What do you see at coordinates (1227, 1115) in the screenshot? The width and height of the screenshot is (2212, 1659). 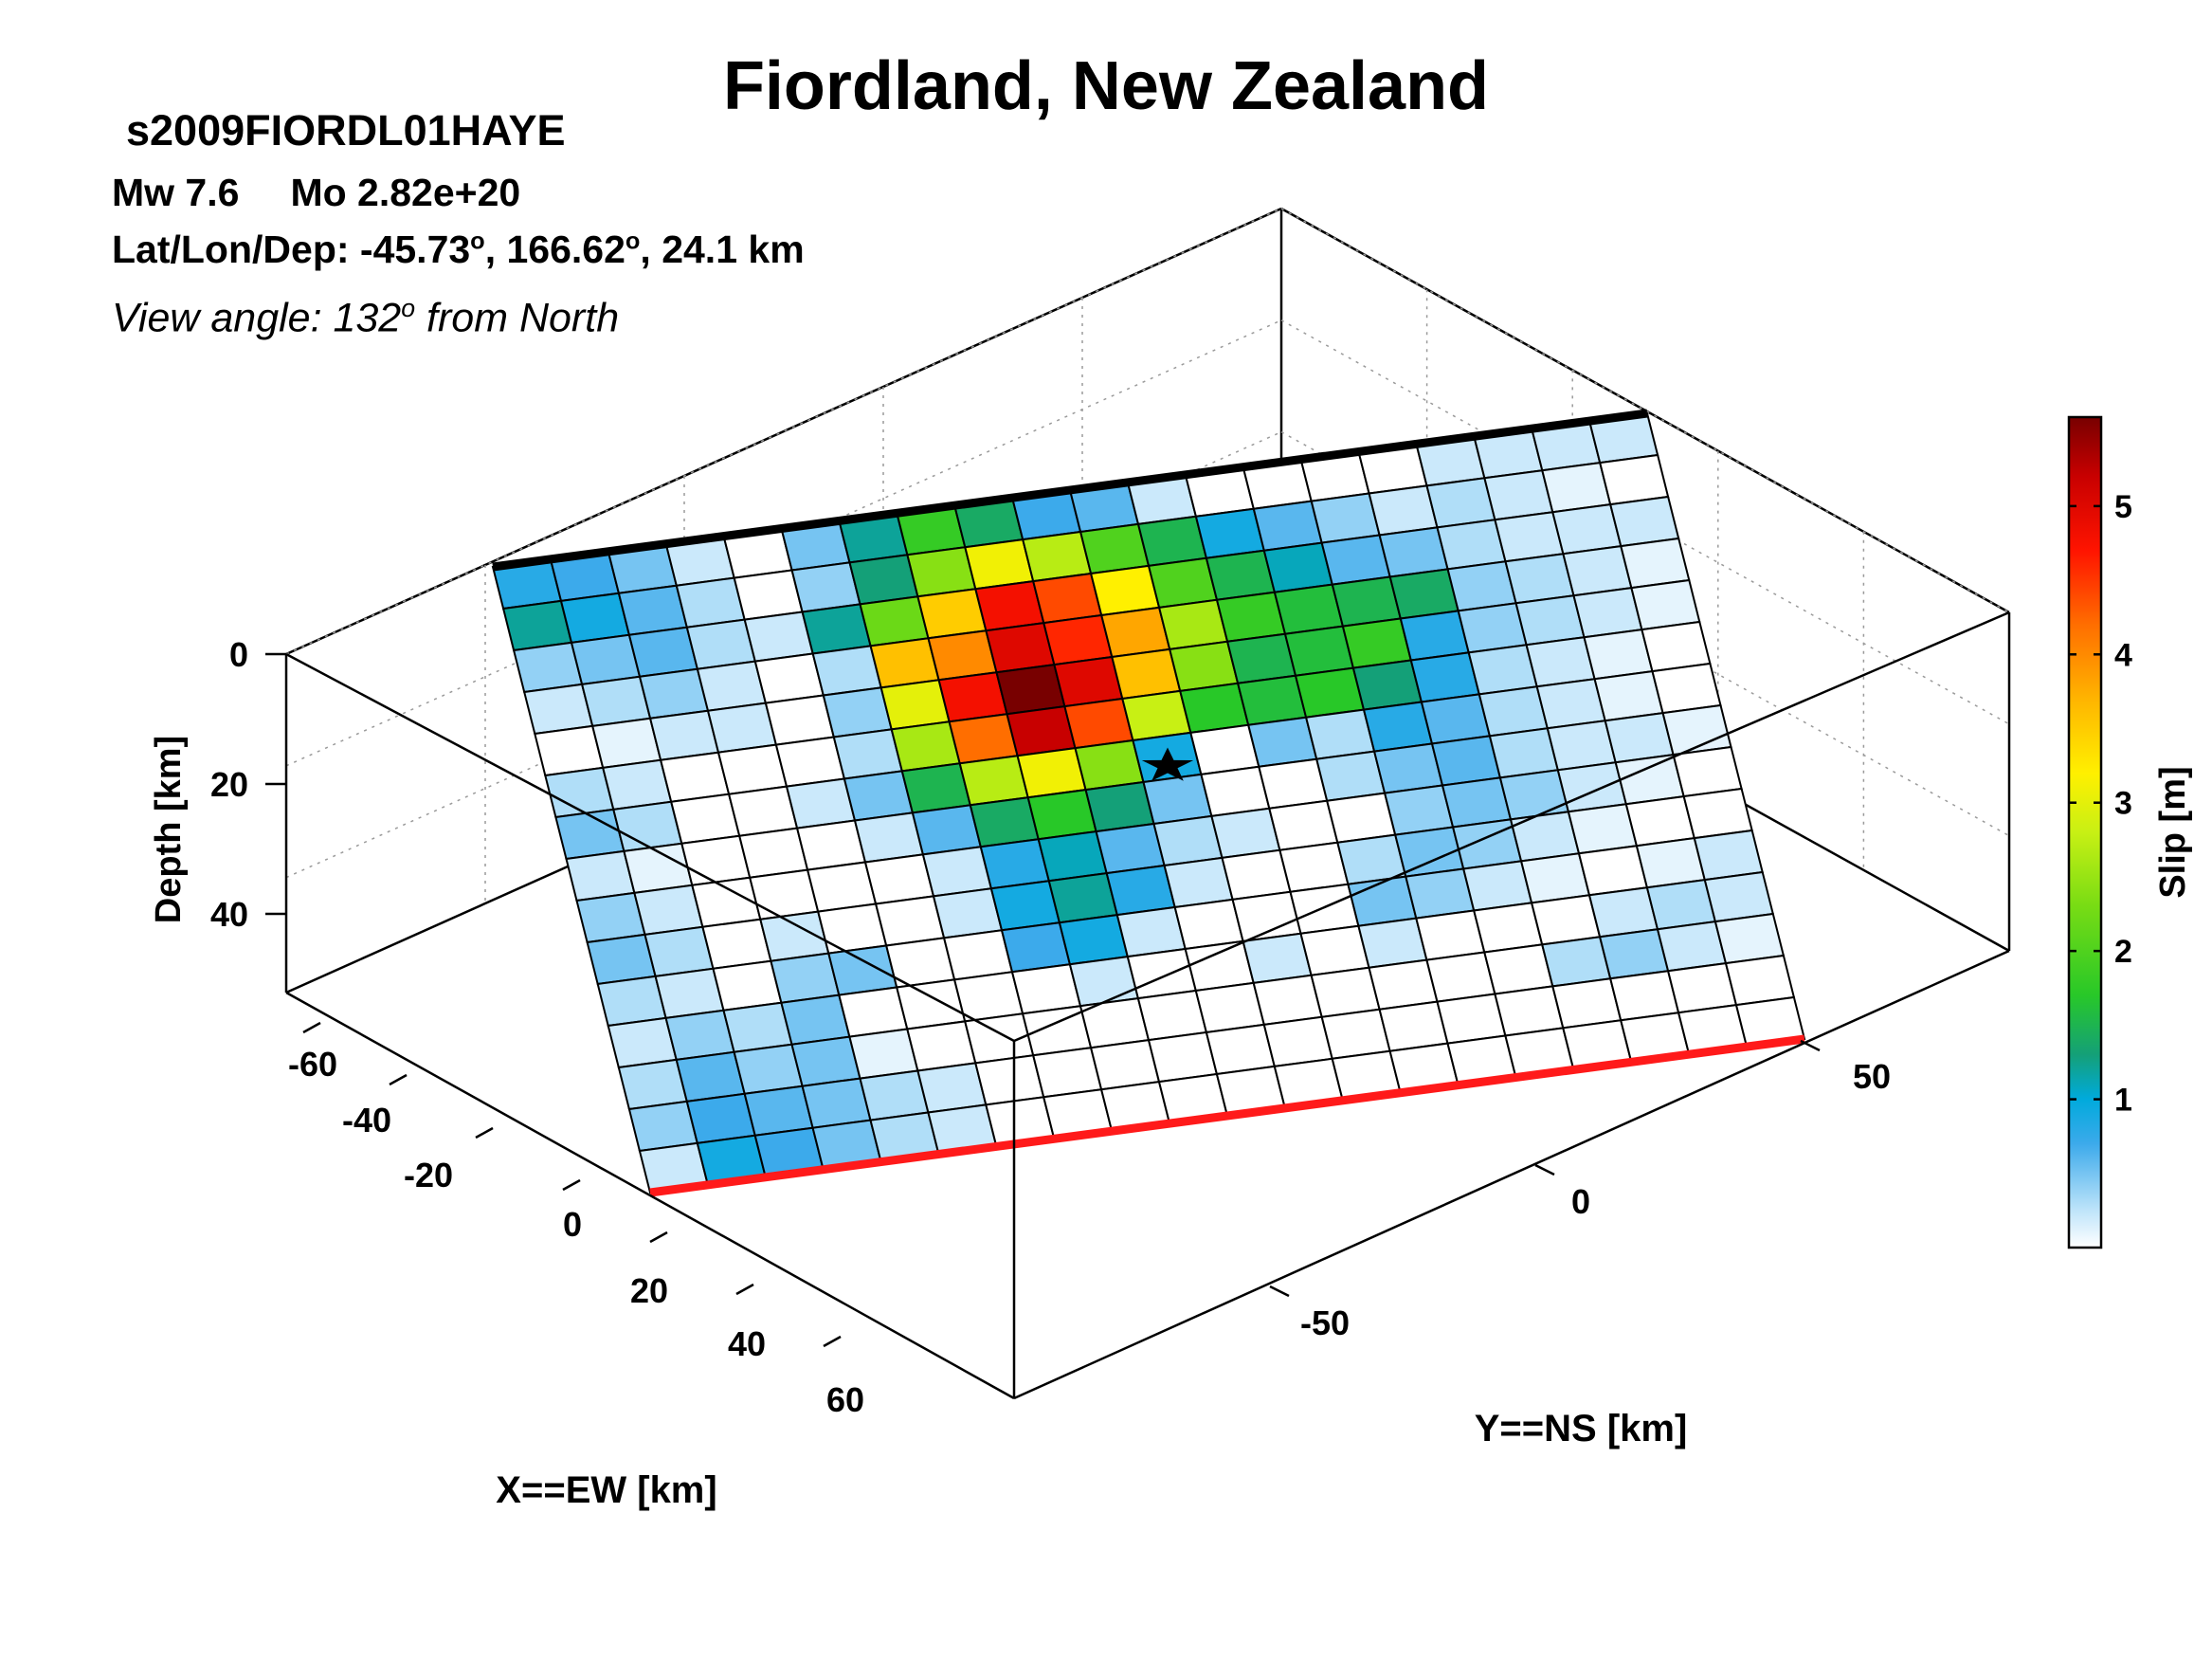 I see `fault-bottom-edge` at bounding box center [1227, 1115].